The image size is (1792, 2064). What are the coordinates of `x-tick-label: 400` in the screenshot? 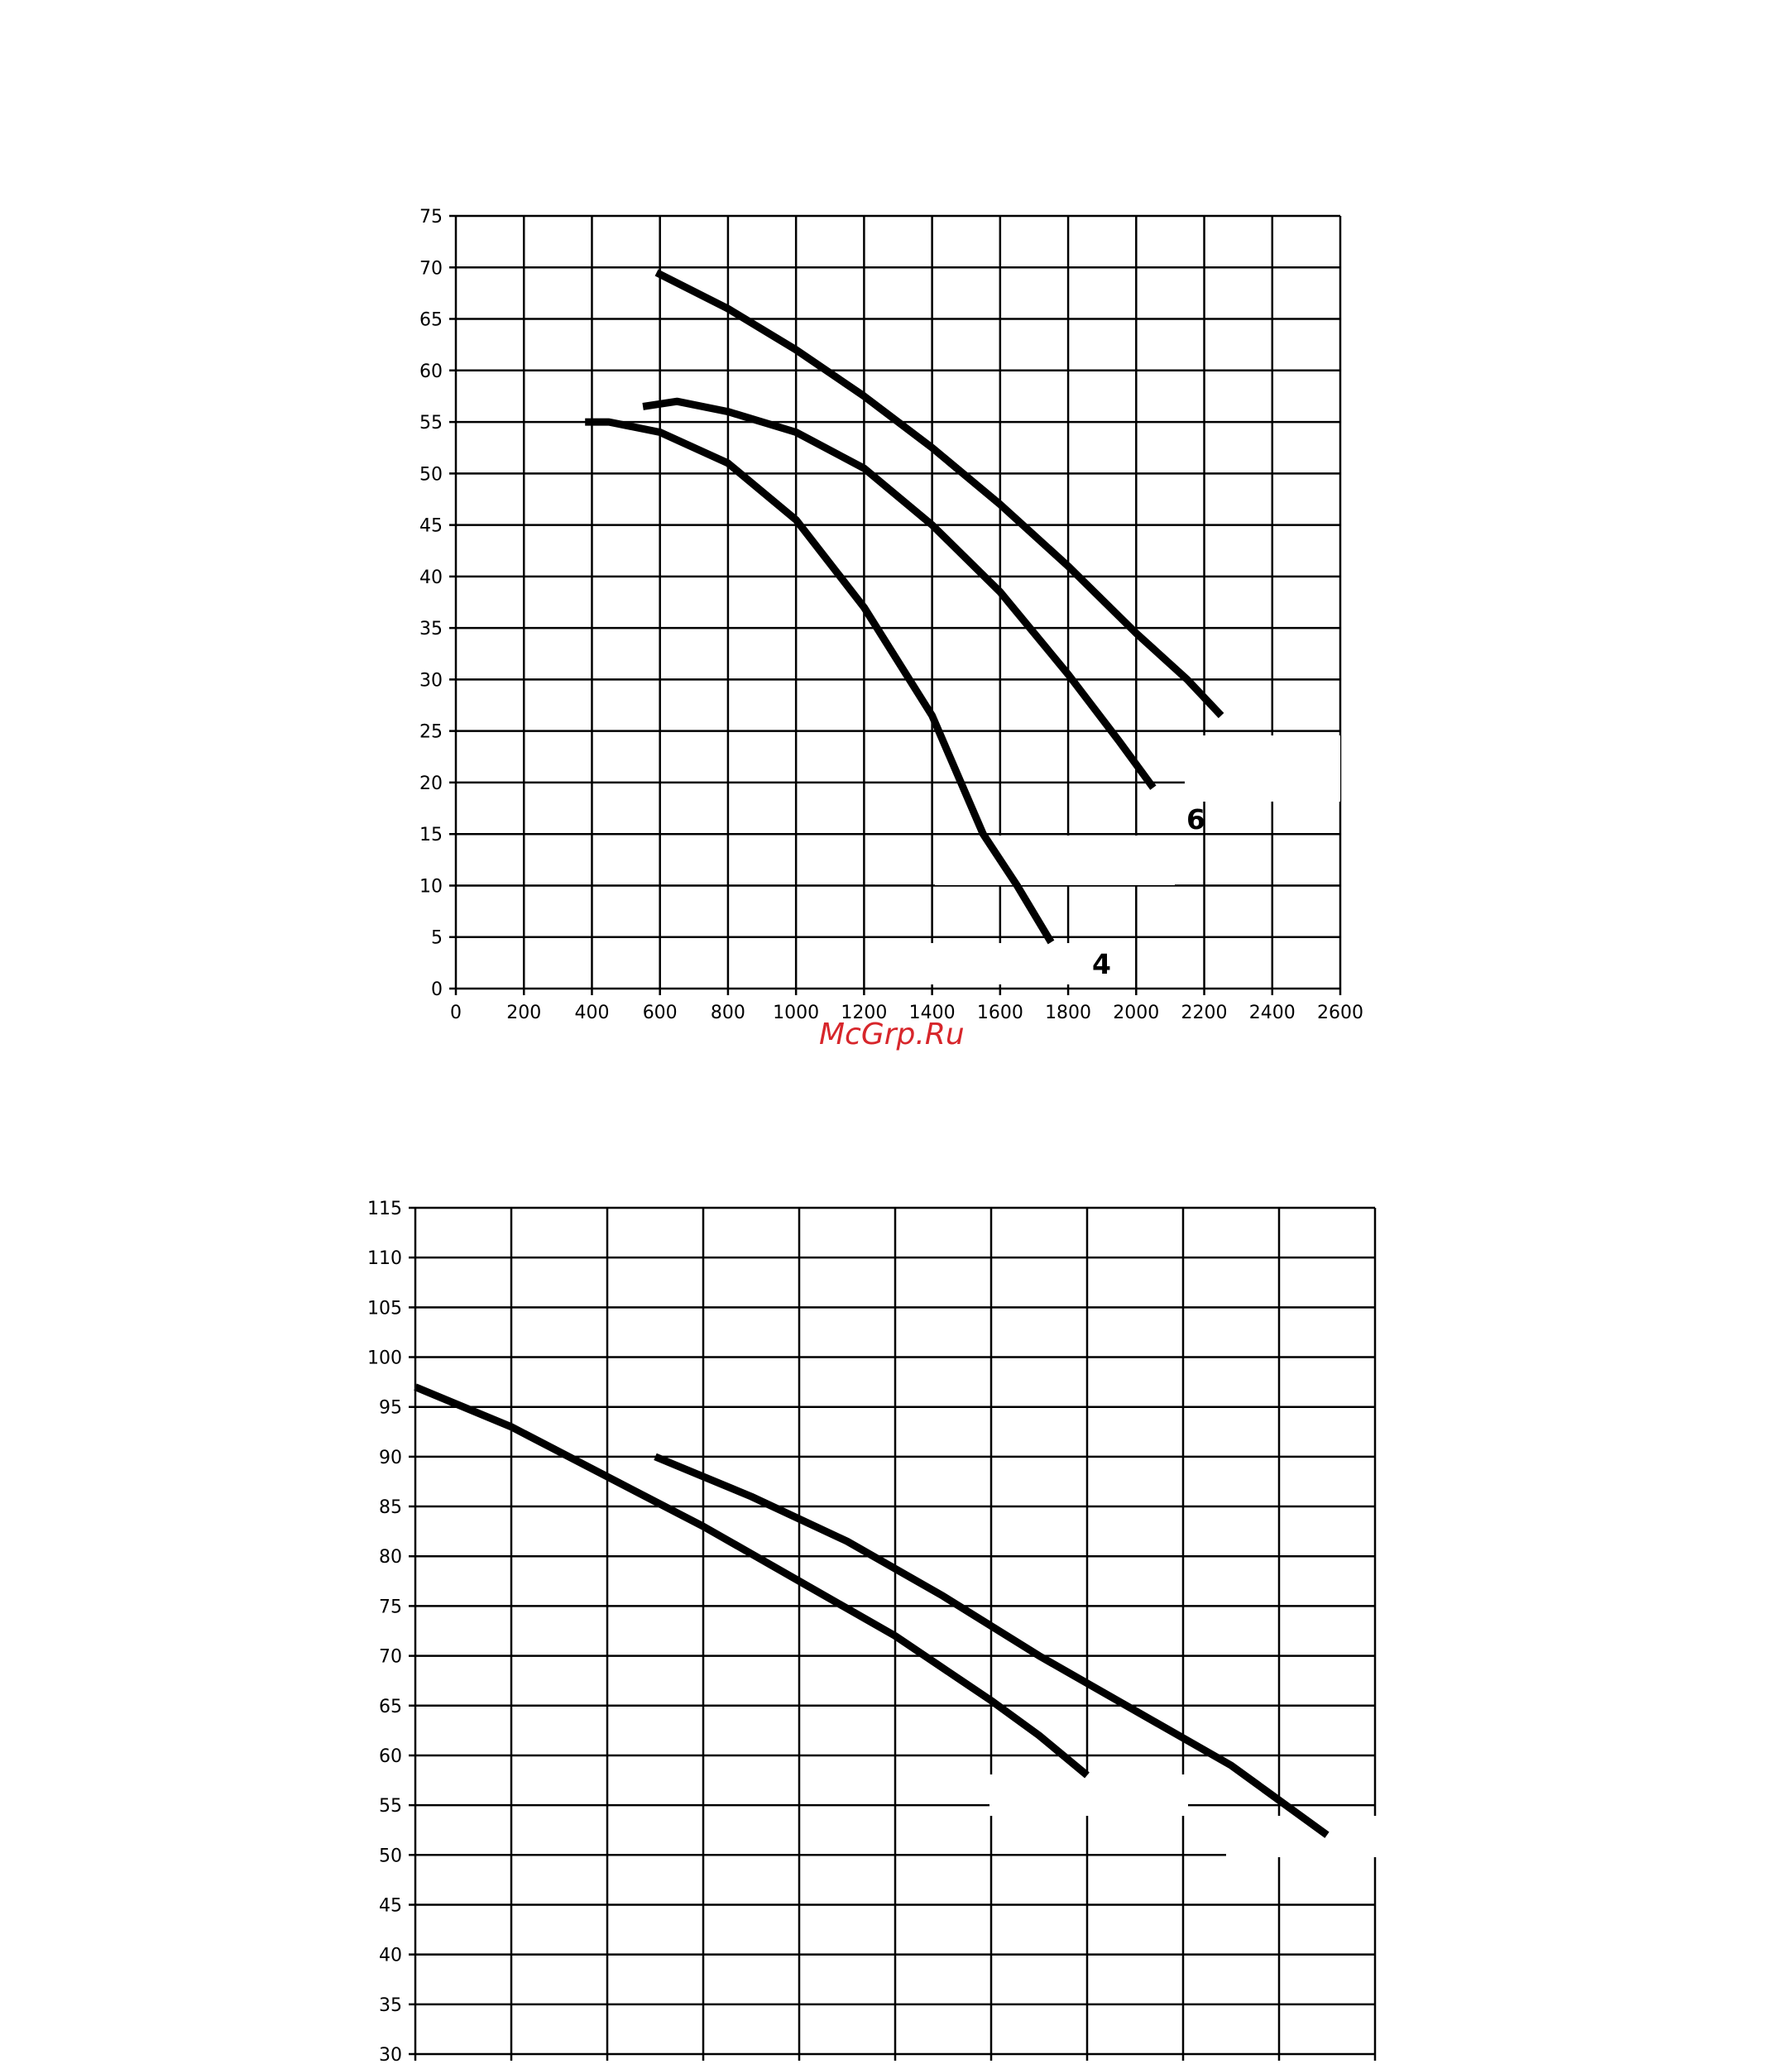 It's located at (591, 1013).